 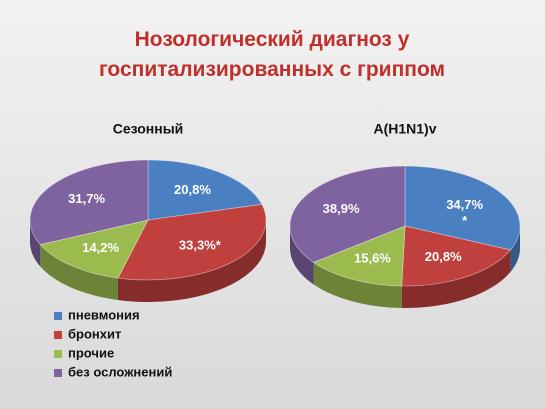 What do you see at coordinates (341, 208) in the screenshot?
I see `data-label: 38,9%` at bounding box center [341, 208].